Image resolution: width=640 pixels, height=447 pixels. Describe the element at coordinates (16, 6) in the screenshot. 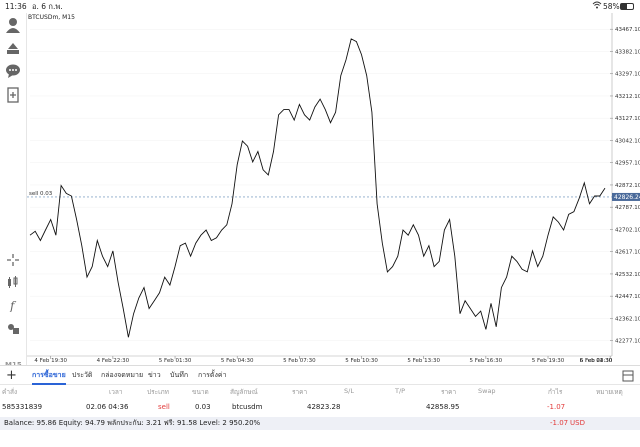

I see `clock: 11:36` at that location.